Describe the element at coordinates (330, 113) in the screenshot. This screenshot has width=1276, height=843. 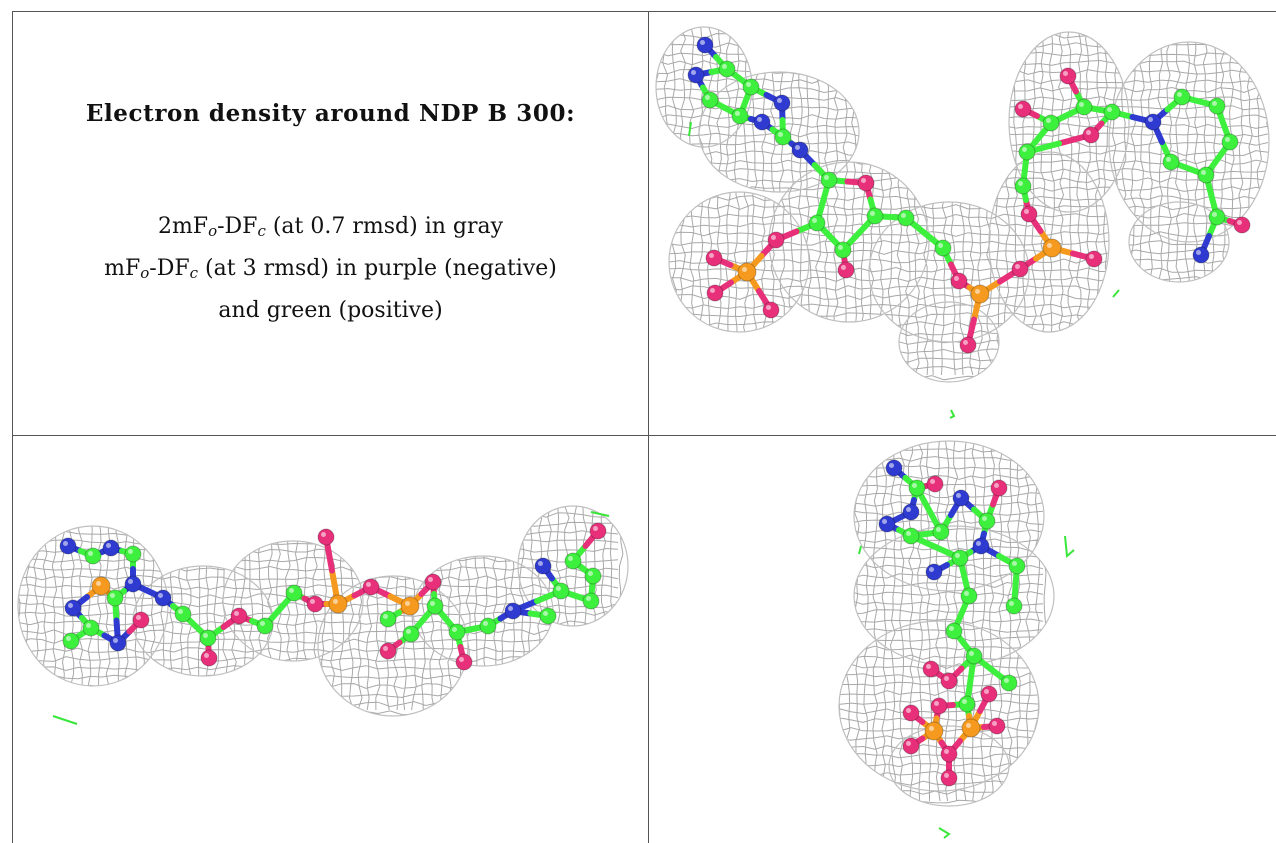
I see `caption-title: Electron density around NDP B 300:` at that location.